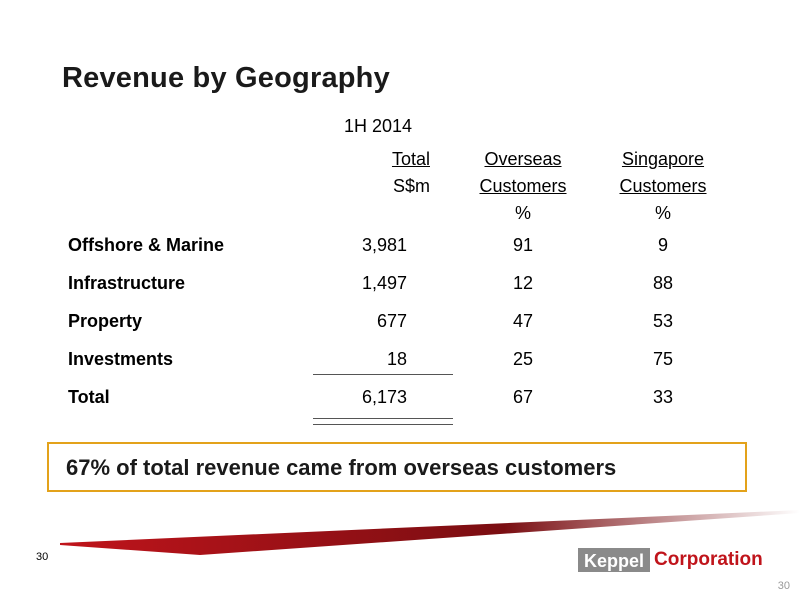  I want to click on column-header-overseas: Overseas Customers %, so click(523, 186).